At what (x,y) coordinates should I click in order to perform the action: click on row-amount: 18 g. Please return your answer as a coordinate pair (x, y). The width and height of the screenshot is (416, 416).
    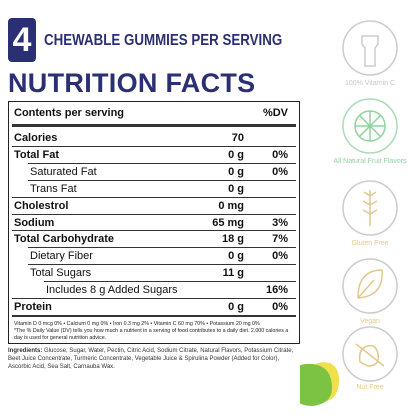
    Looking at the image, I should click on (232, 239).